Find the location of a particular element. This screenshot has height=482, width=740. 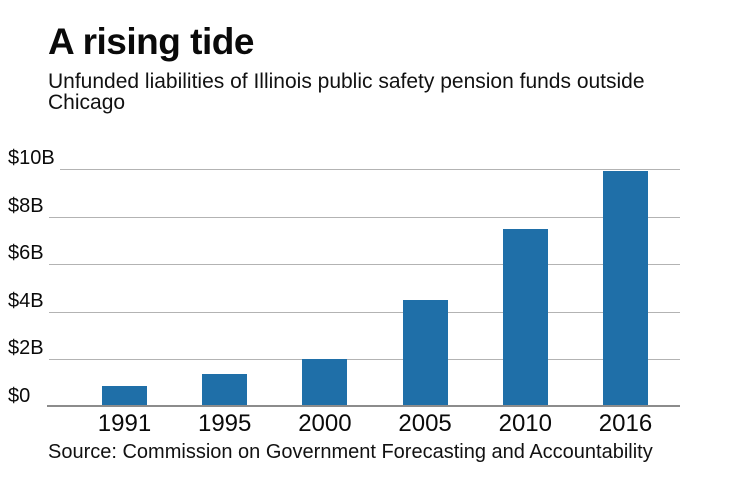

y-tick-label: $6B is located at coordinates (28, 256).